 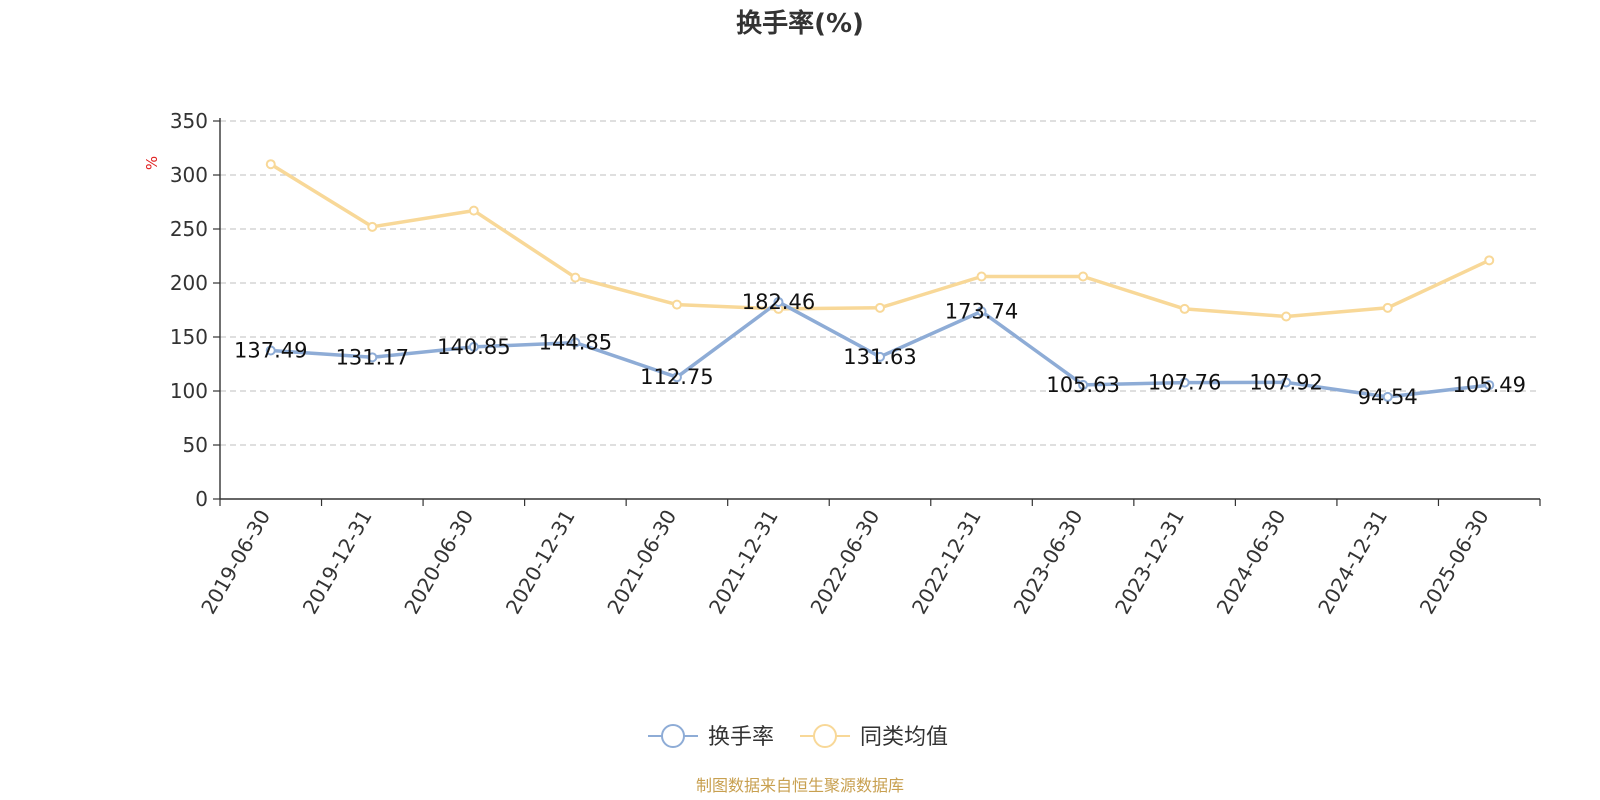 I want to click on y-tick-label-7: 350, so click(x=189, y=121).